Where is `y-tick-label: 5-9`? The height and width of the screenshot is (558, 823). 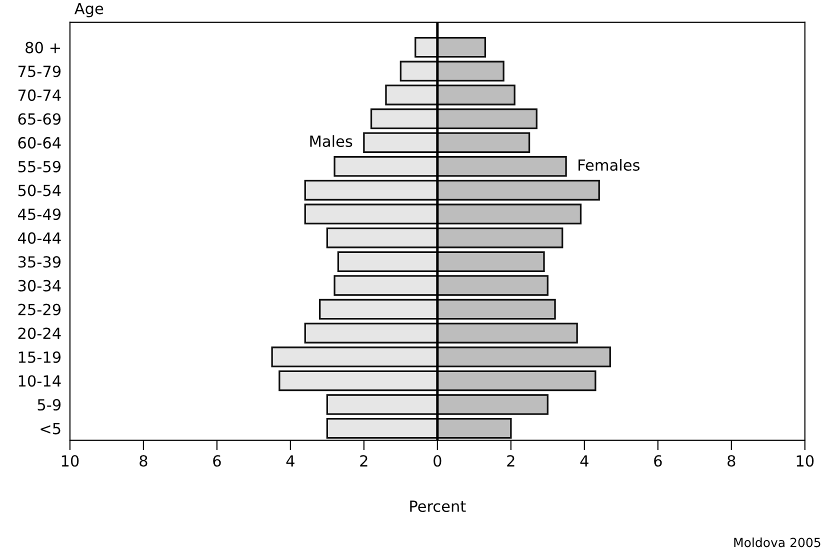 y-tick-label: 5-9 is located at coordinates (49, 405).